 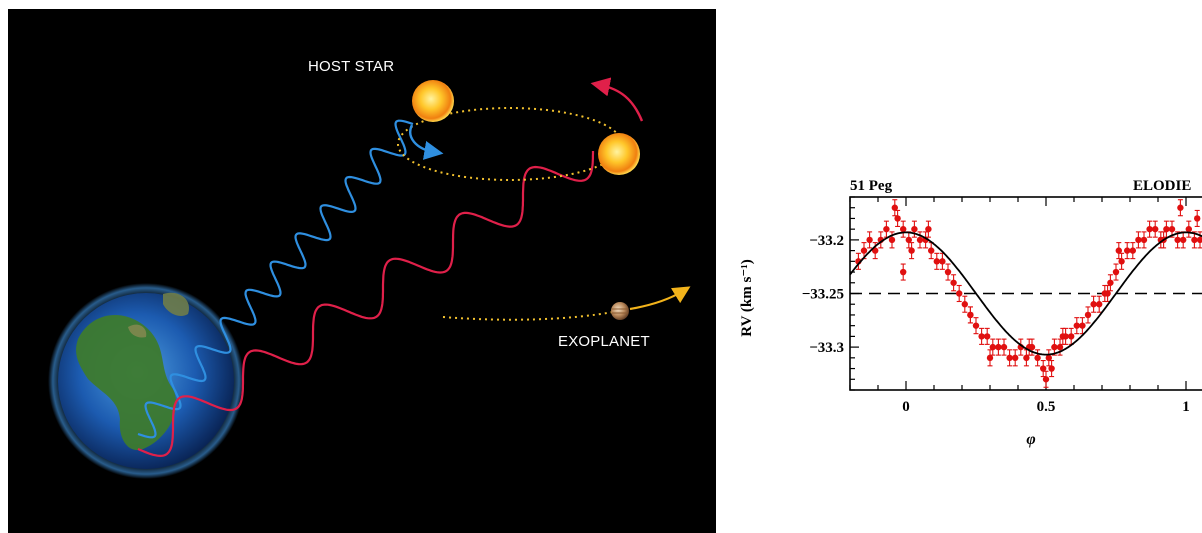 I want to click on x-tick-label: 0.5, so click(x=1046, y=407).